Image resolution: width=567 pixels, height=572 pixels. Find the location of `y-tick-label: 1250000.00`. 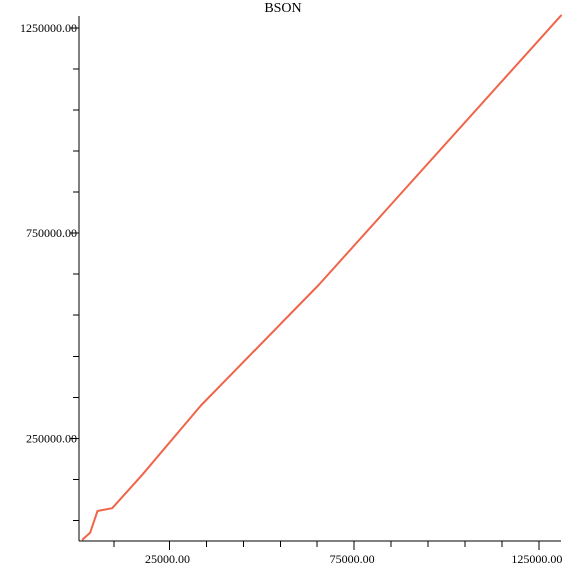

y-tick-label: 1250000.00 is located at coordinates (48, 28).